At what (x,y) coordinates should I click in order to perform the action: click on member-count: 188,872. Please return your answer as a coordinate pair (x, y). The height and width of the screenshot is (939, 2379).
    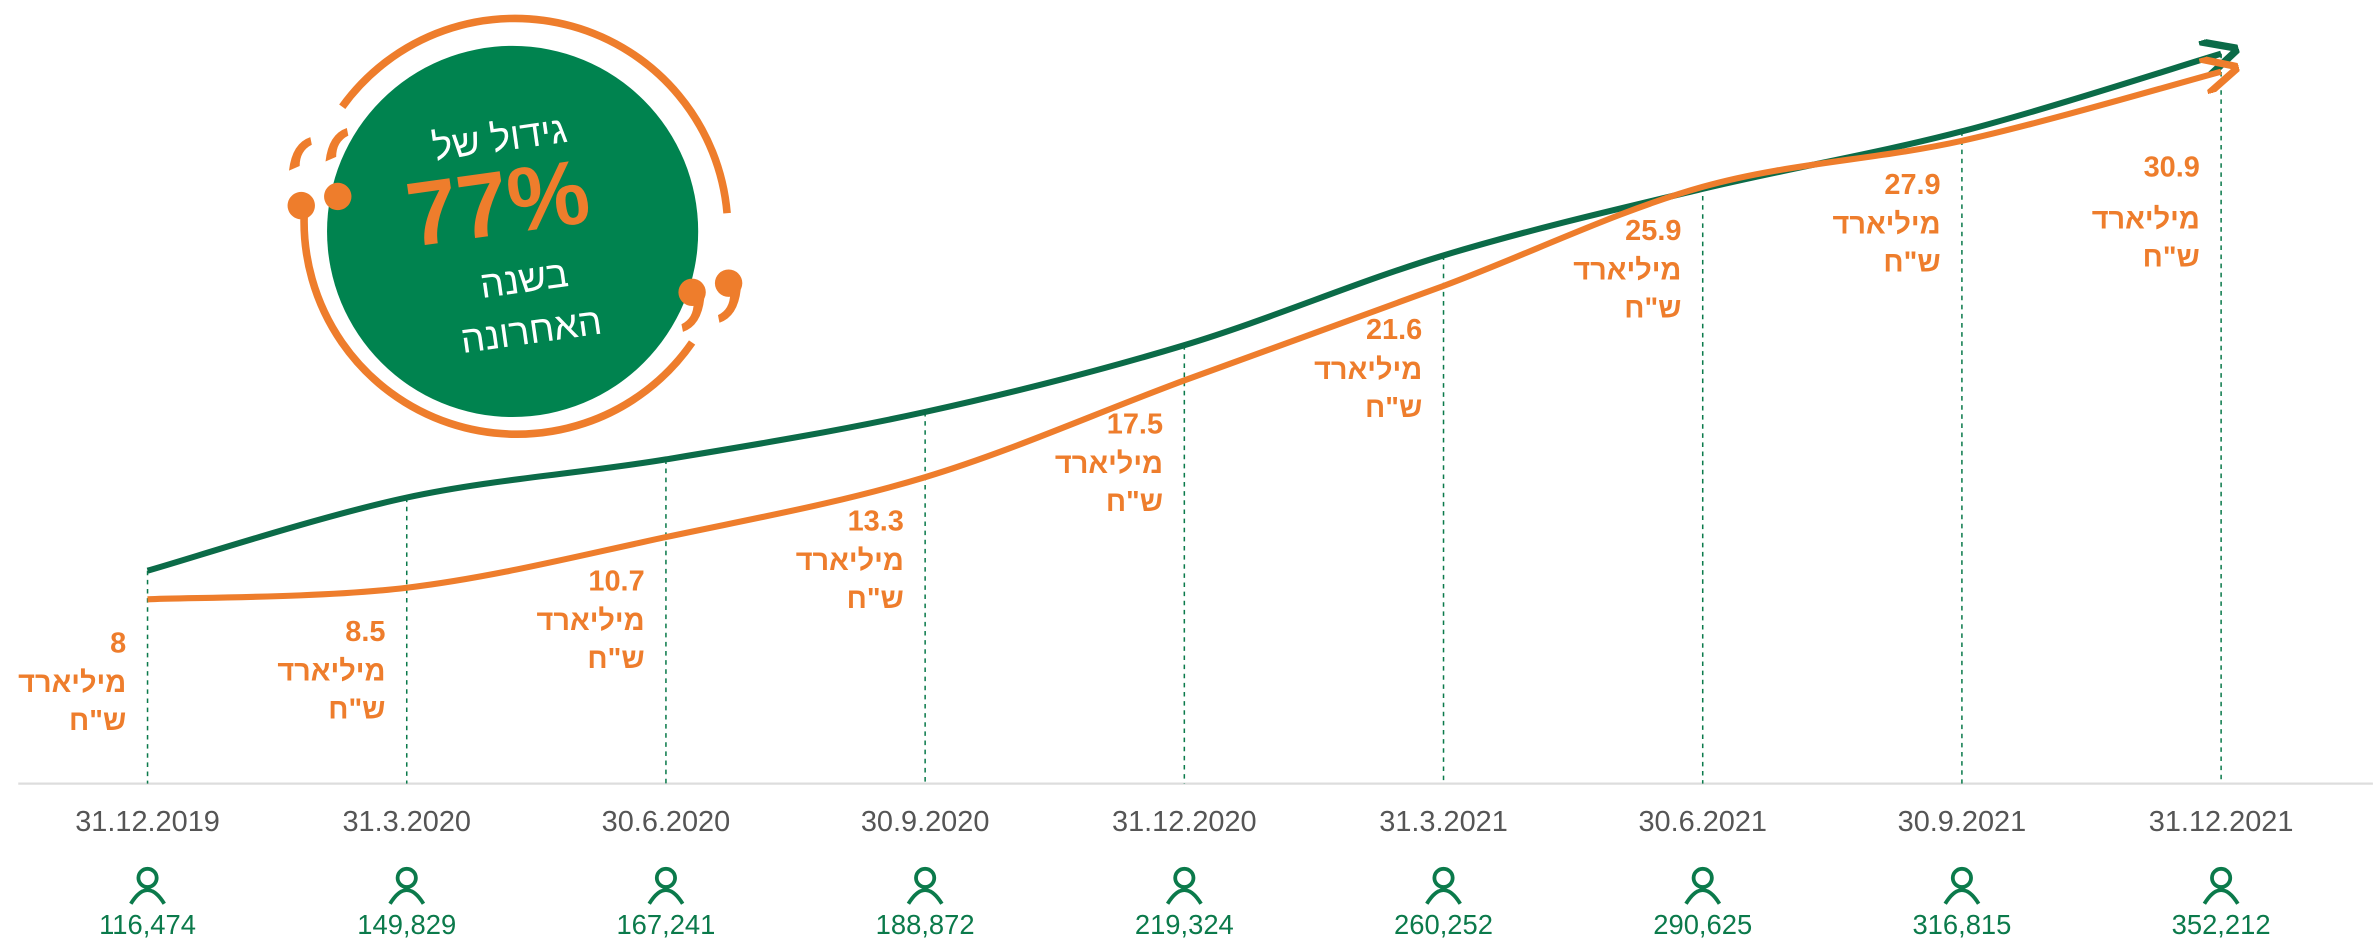
    Looking at the image, I should click on (925, 924).